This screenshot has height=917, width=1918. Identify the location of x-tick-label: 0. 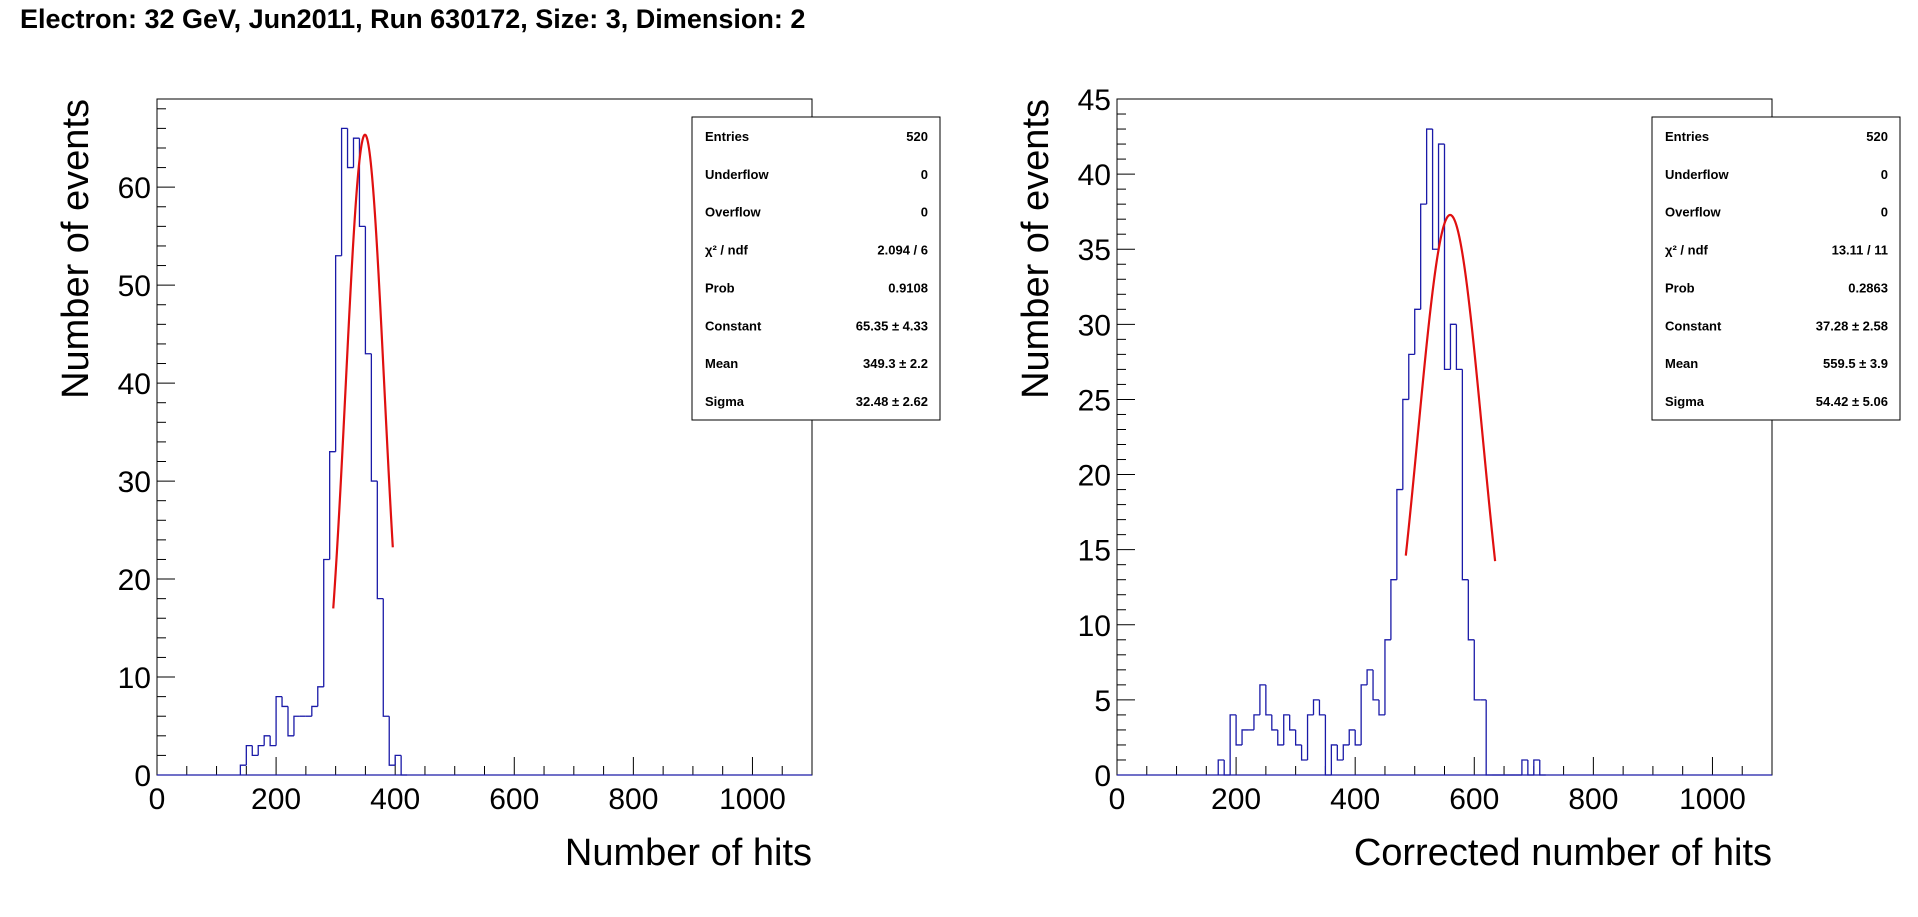
(157, 799).